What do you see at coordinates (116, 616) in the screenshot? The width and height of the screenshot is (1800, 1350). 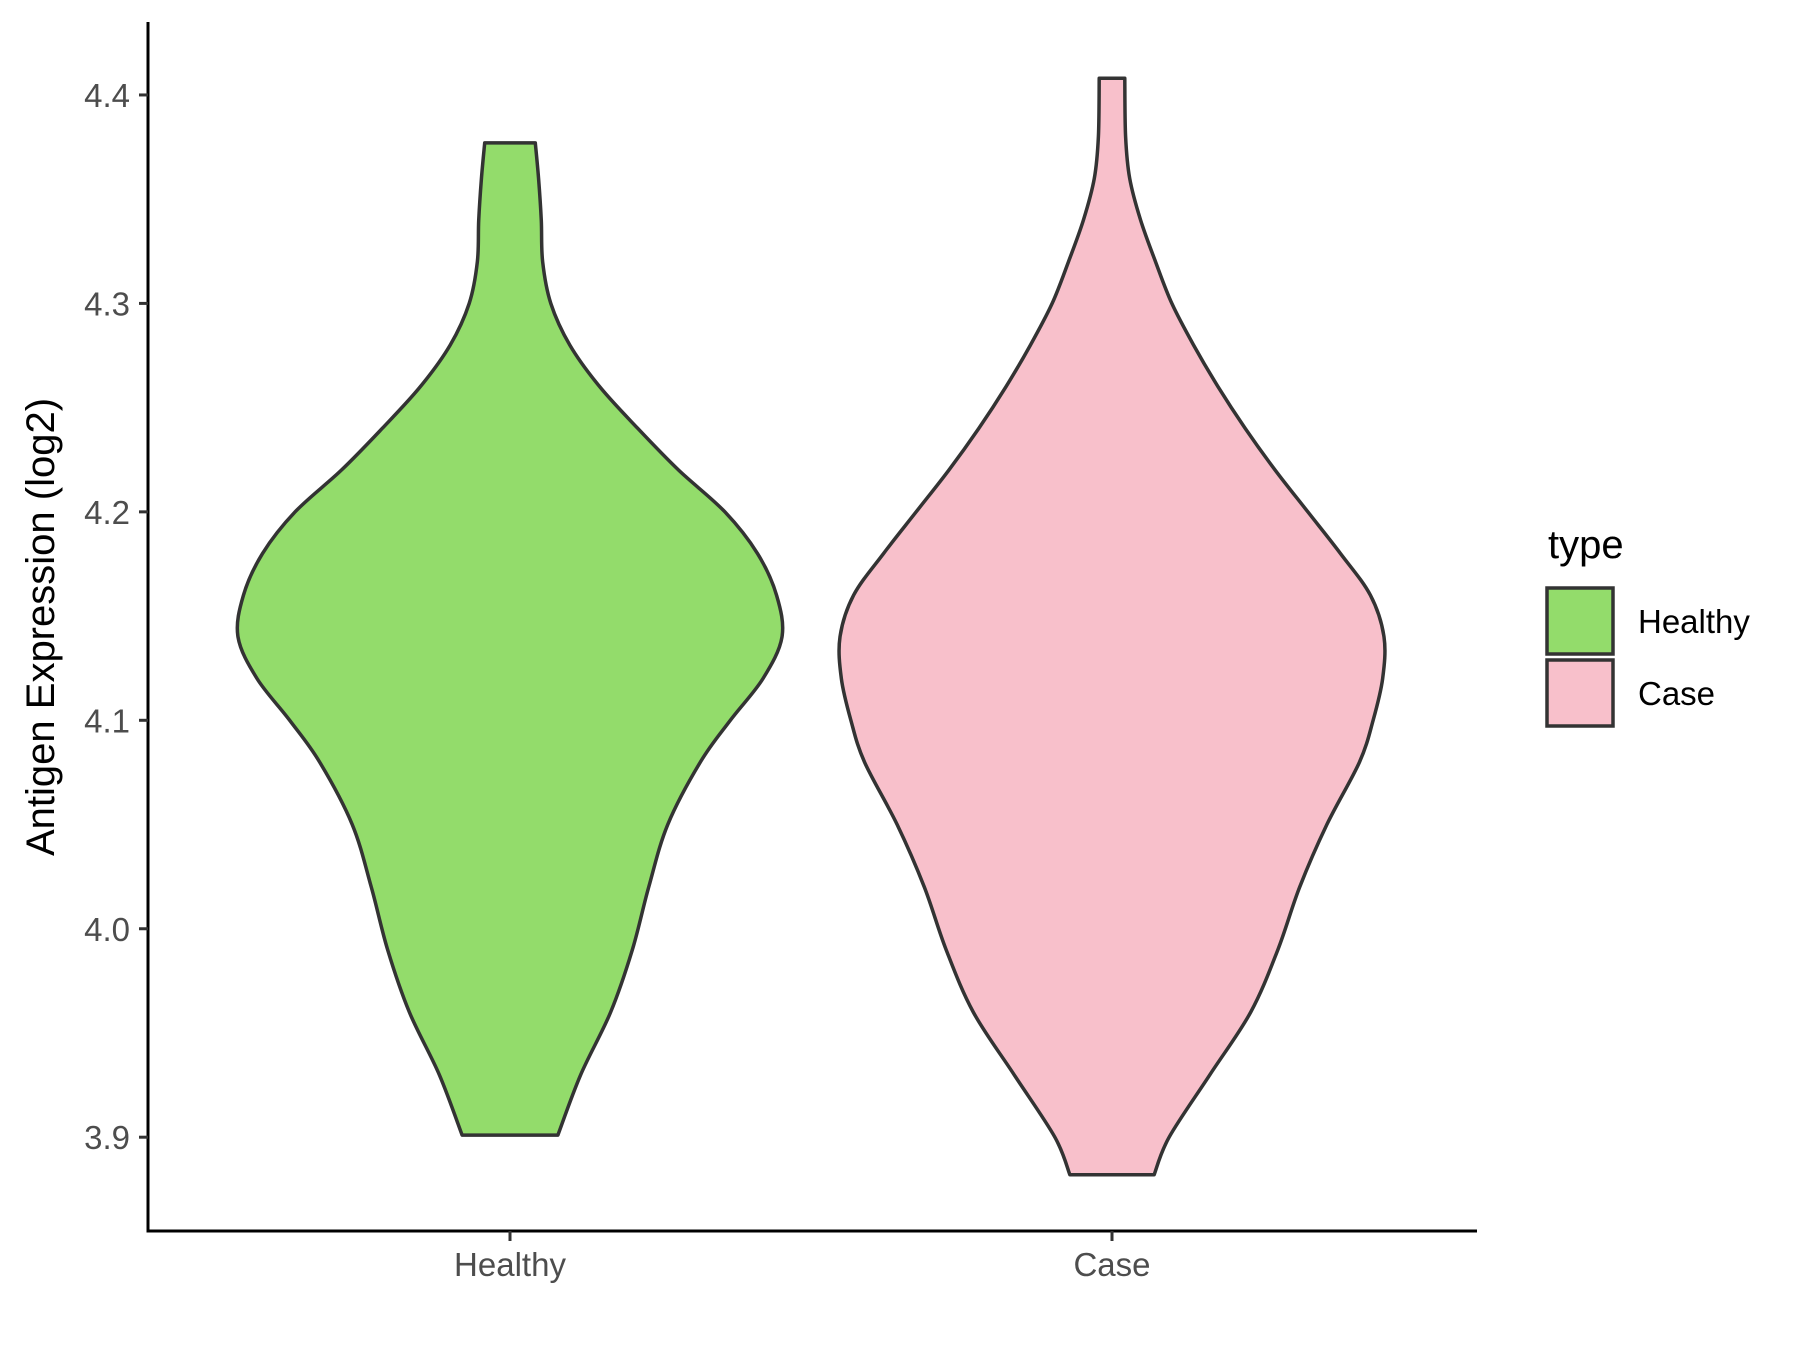 I see `y-axis-ticks: 3.9 4.0 4.1 4.2 4.3 4.4` at bounding box center [116, 616].